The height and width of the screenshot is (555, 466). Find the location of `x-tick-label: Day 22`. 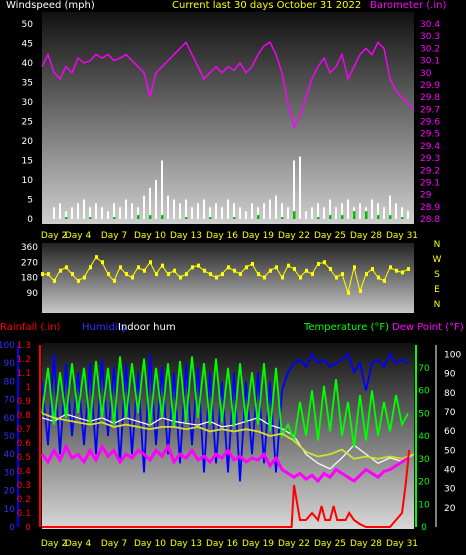

x-tick-label: Day 22 is located at coordinates (294, 544).